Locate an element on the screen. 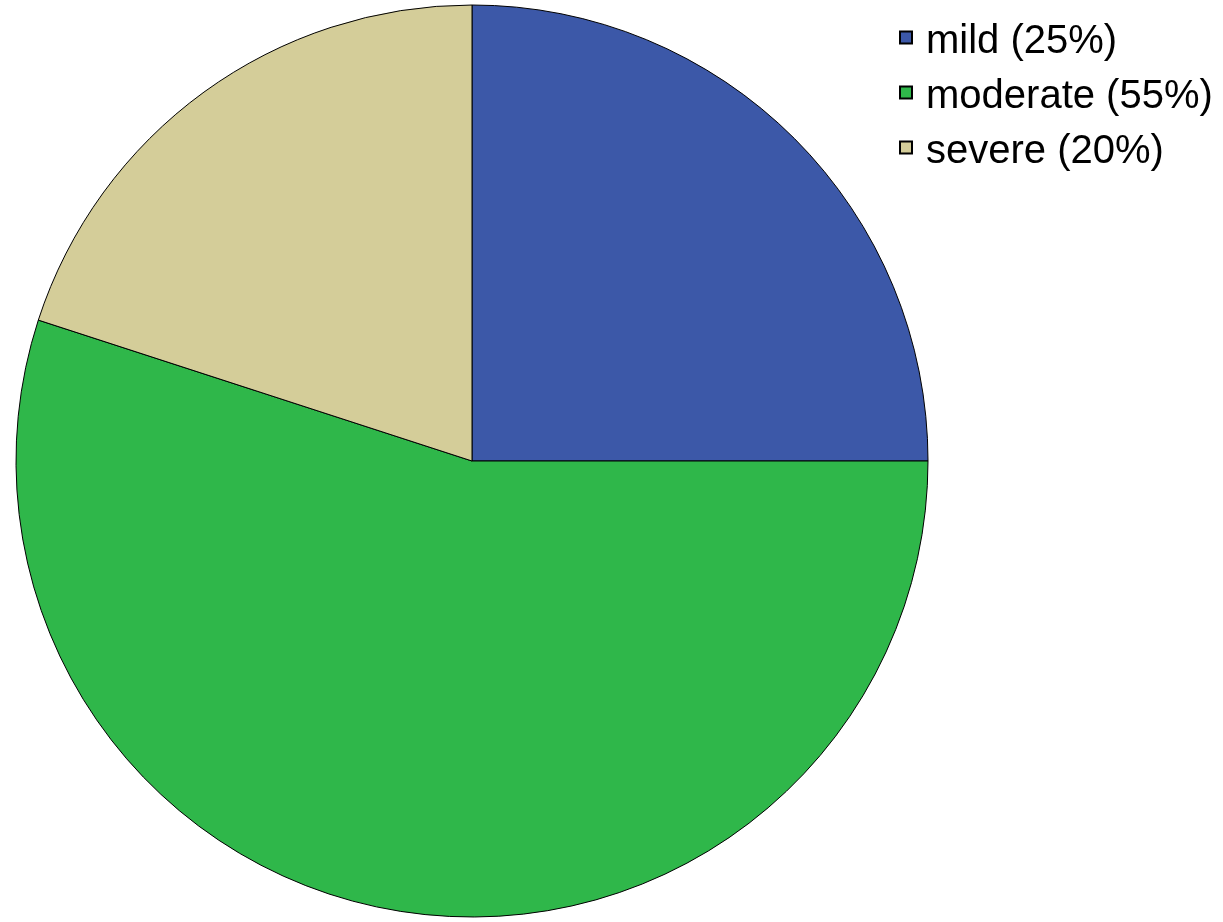  legend-label: mild (25%) is located at coordinates (1022, 39).